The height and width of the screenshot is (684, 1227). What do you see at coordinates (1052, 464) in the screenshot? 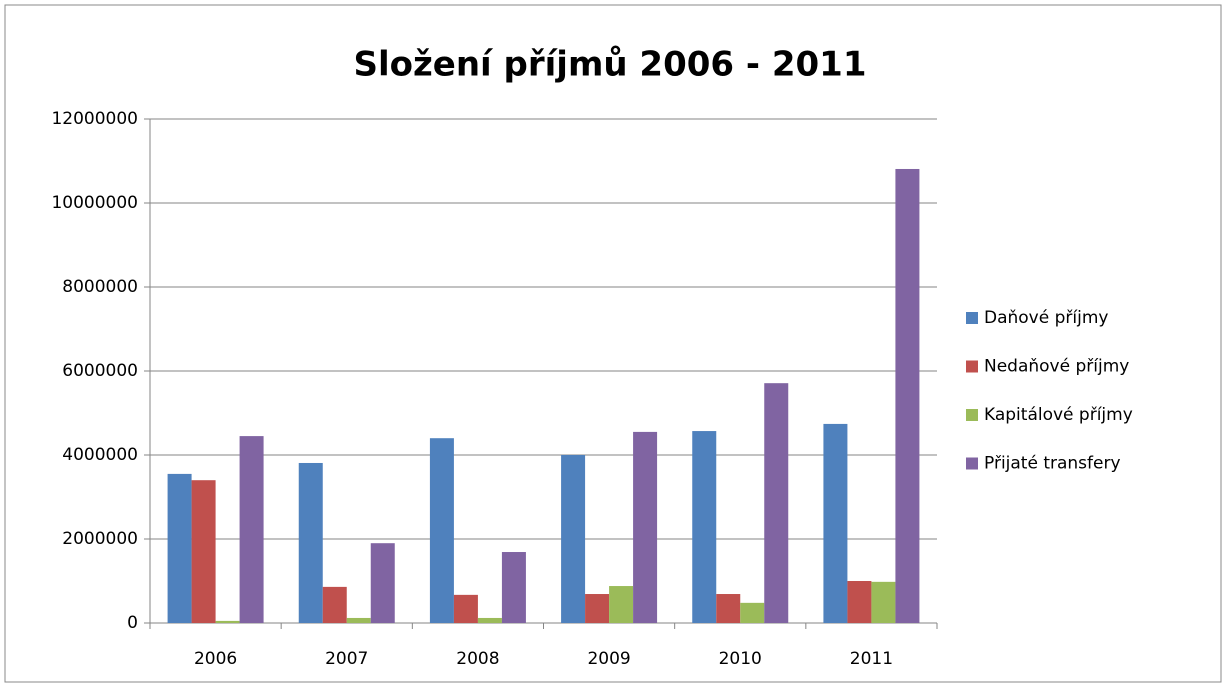
I see `legend-label: Přijaté transfery` at bounding box center [1052, 464].